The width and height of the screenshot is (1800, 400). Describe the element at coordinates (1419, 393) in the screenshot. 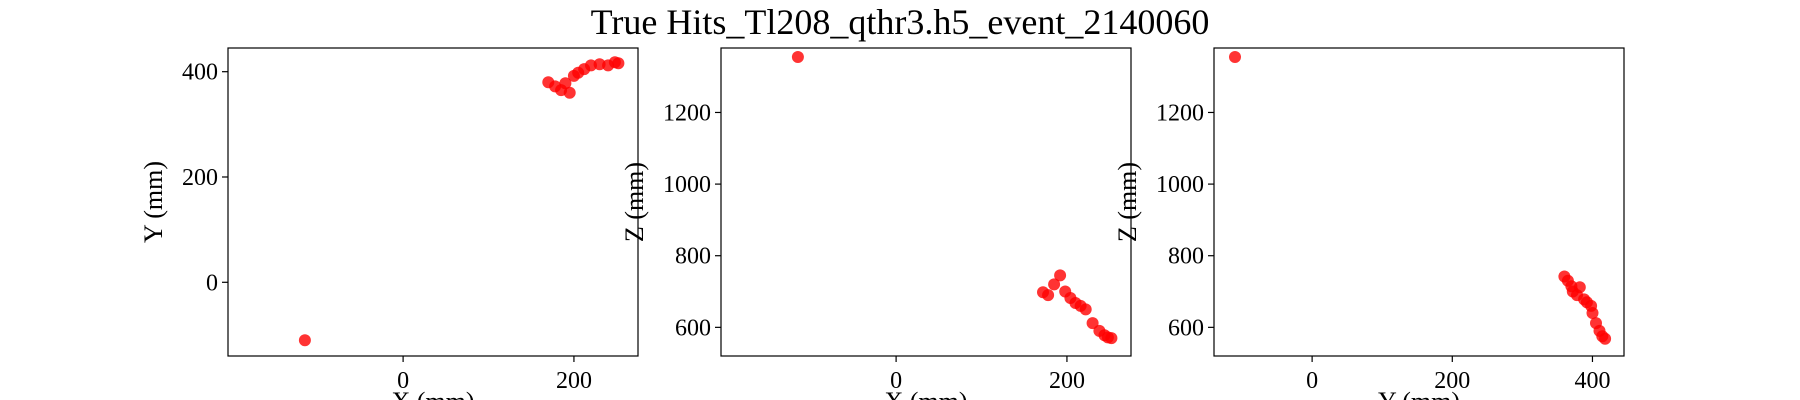

I see `x-axis-label: Y (mm)` at that location.